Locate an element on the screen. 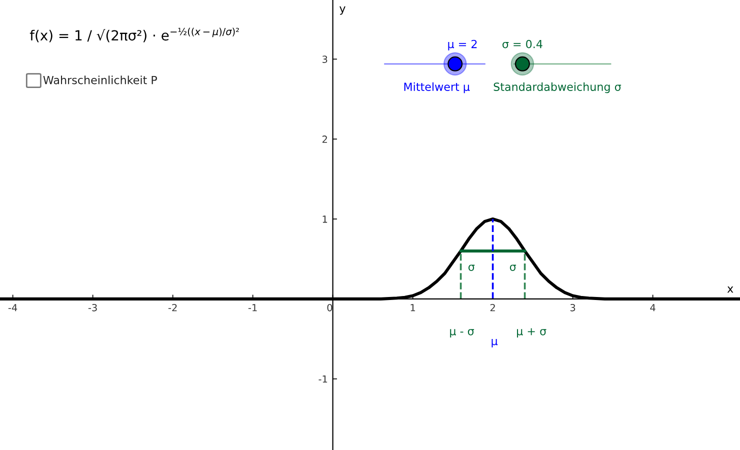  y-tick-label: -1 is located at coordinates (323, 379).